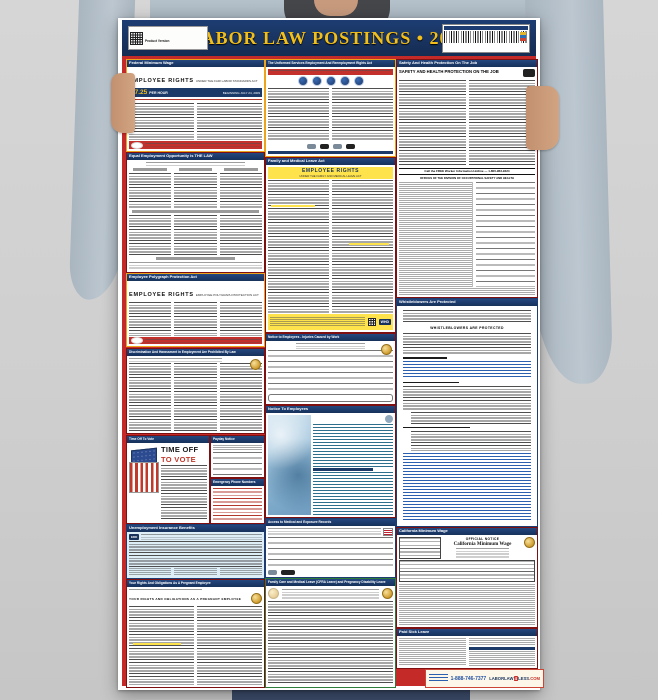  I want to click on brand-logo: LABORLAW 4 LESS .COM, so click(514, 678).